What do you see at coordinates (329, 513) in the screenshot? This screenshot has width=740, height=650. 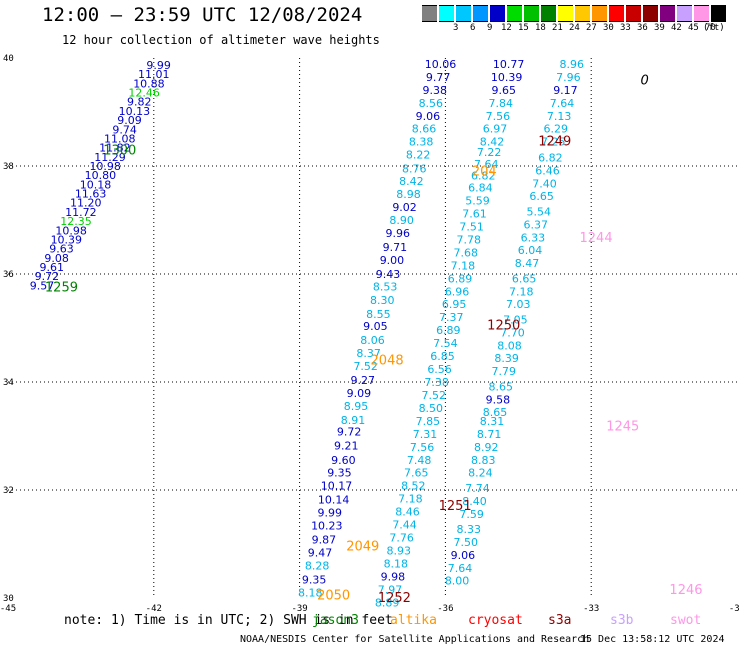 I see `wave-height-value: 9.99` at bounding box center [329, 513].